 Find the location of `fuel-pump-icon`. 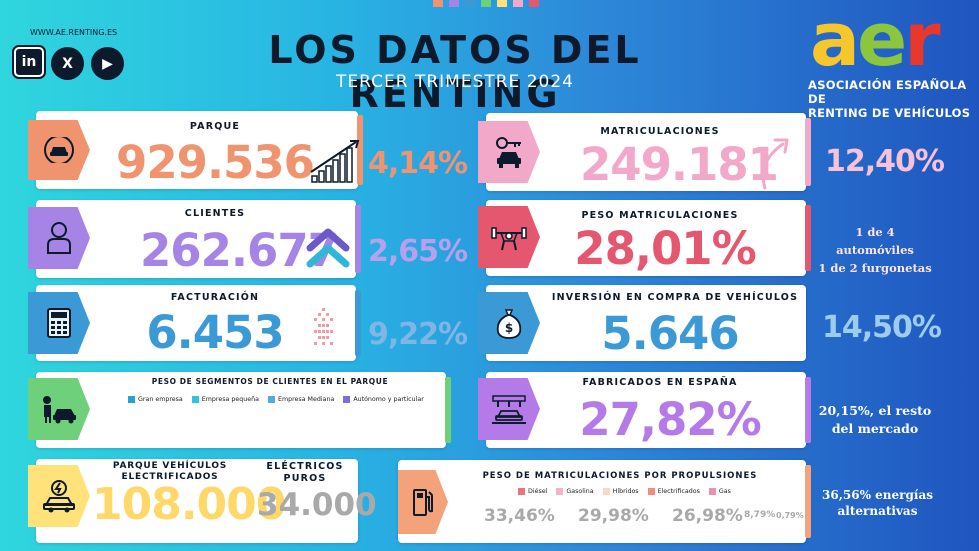

fuel-pump-icon is located at coordinates (423, 502).